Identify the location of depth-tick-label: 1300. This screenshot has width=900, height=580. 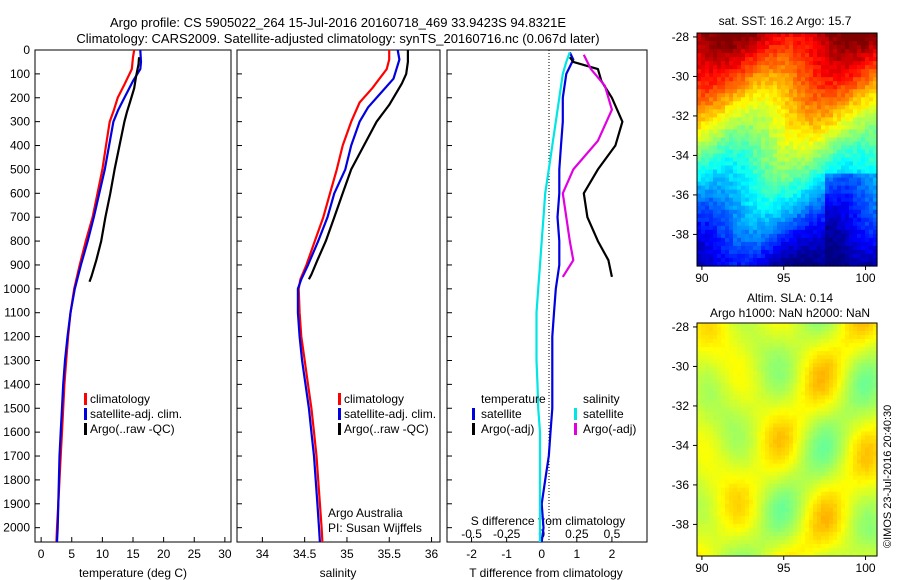
(16, 360).